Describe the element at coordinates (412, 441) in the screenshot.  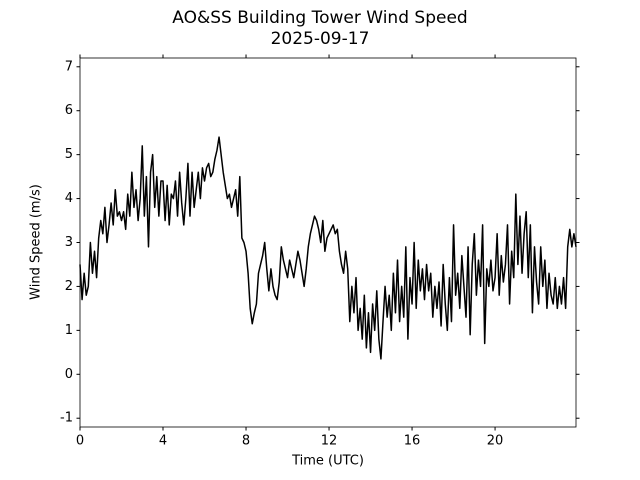
I see `x-tick-label: 16` at that location.